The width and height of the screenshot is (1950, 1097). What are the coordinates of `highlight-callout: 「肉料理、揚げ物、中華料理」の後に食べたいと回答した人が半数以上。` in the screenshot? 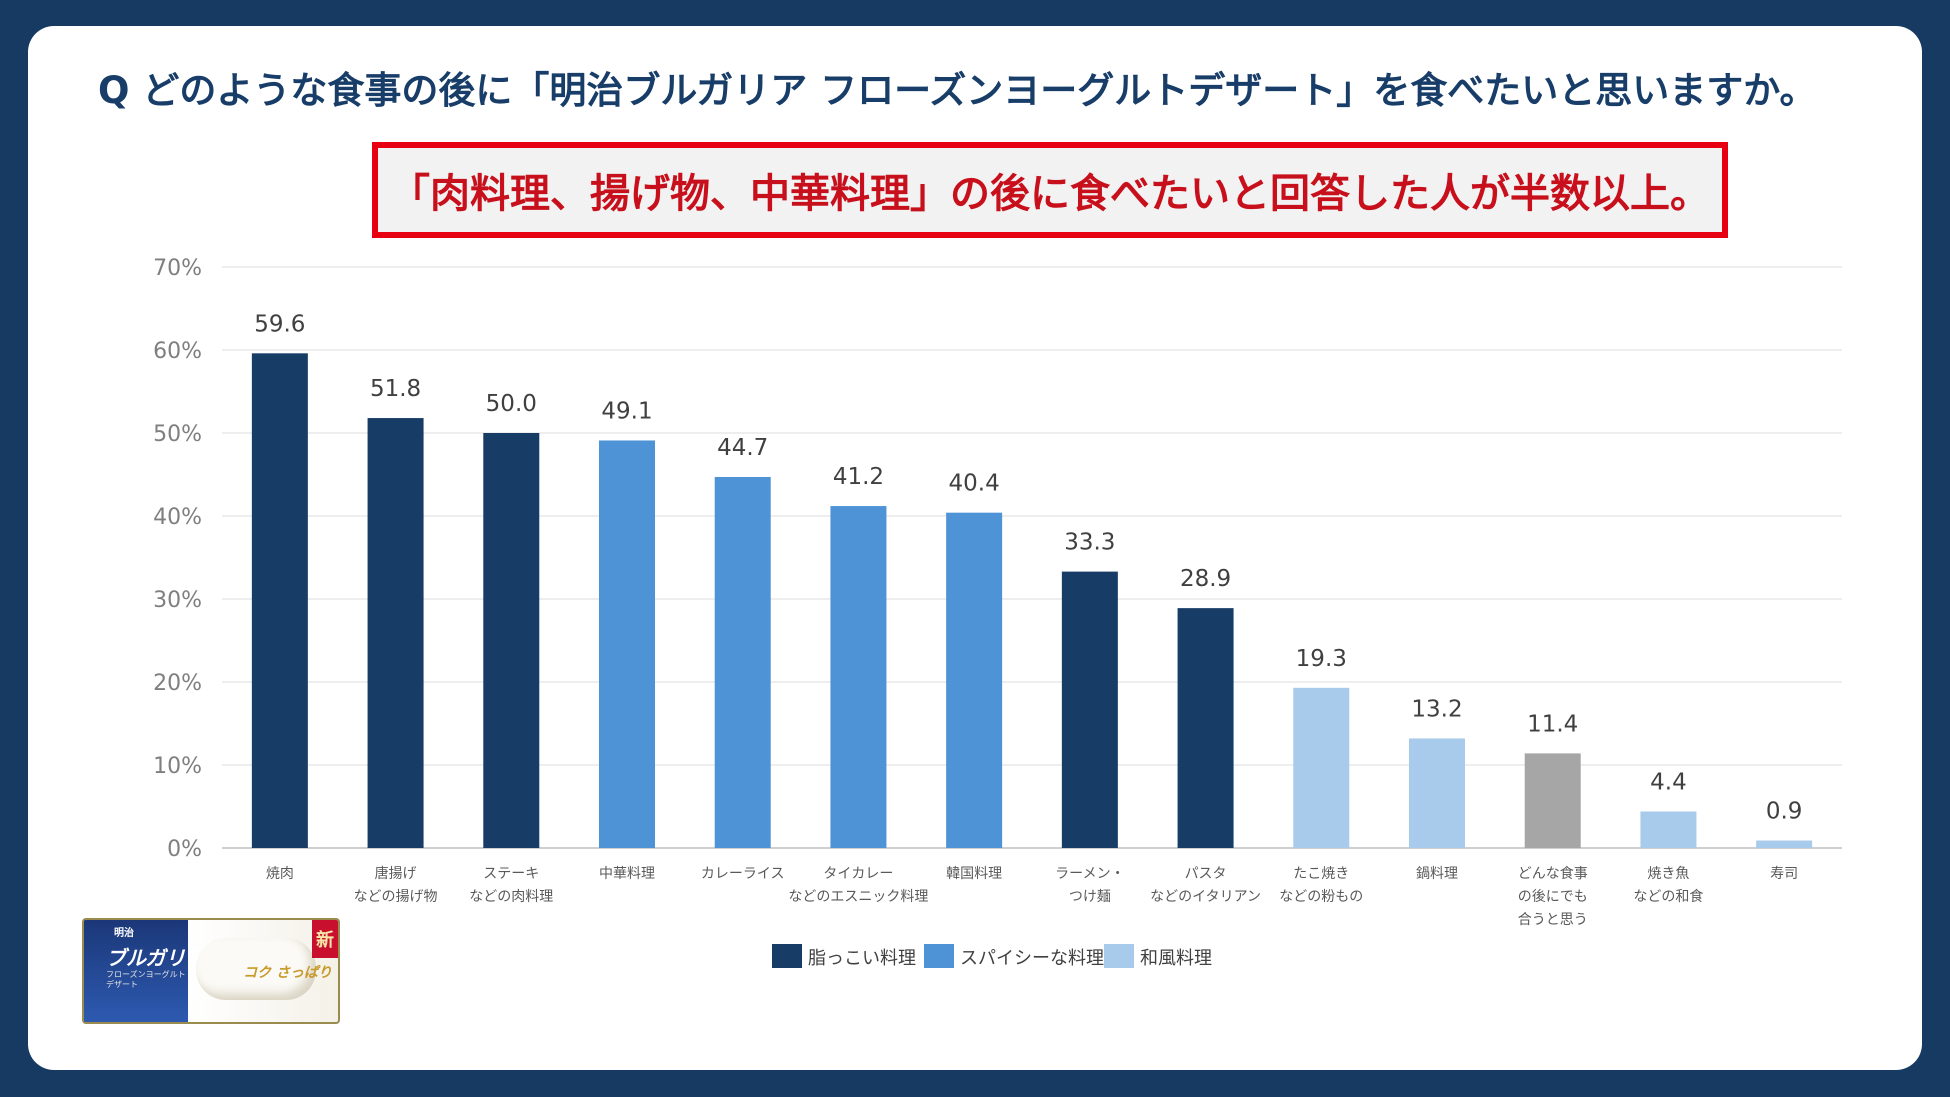 It's located at (1050, 190).